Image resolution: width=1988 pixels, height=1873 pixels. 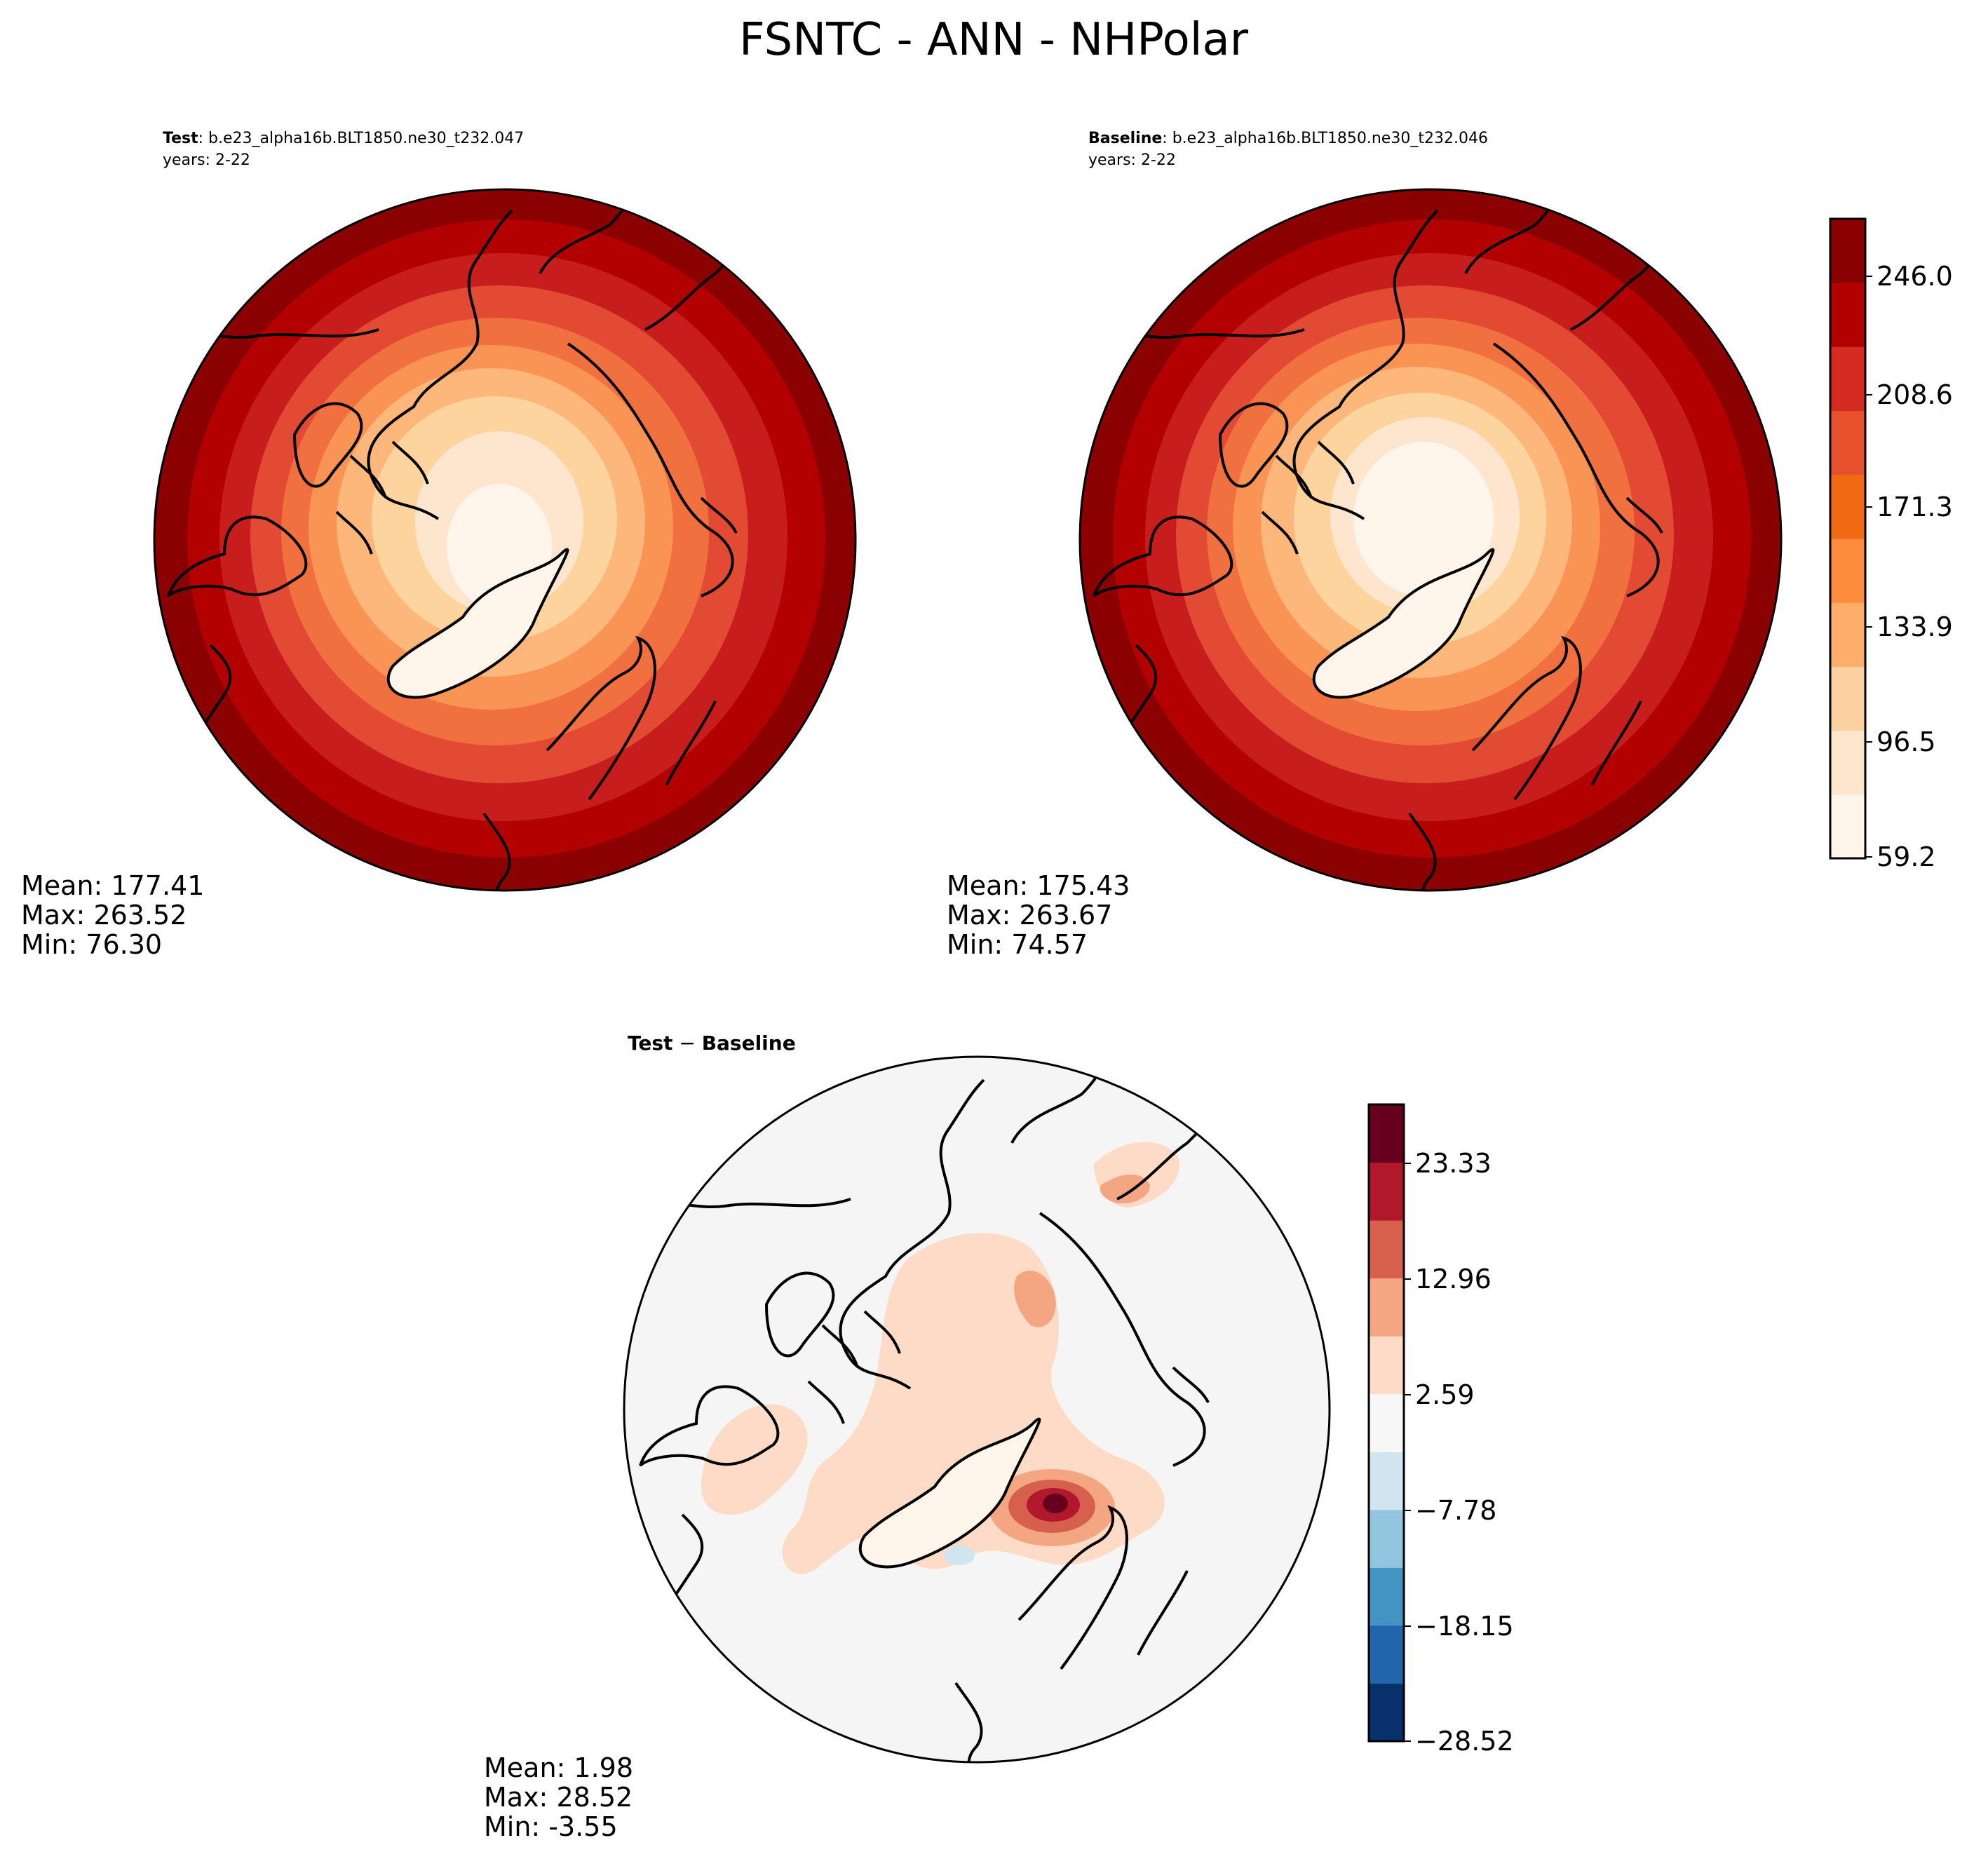 What do you see at coordinates (104, 915) in the screenshot?
I see `test-max: Max: 263.52` at bounding box center [104, 915].